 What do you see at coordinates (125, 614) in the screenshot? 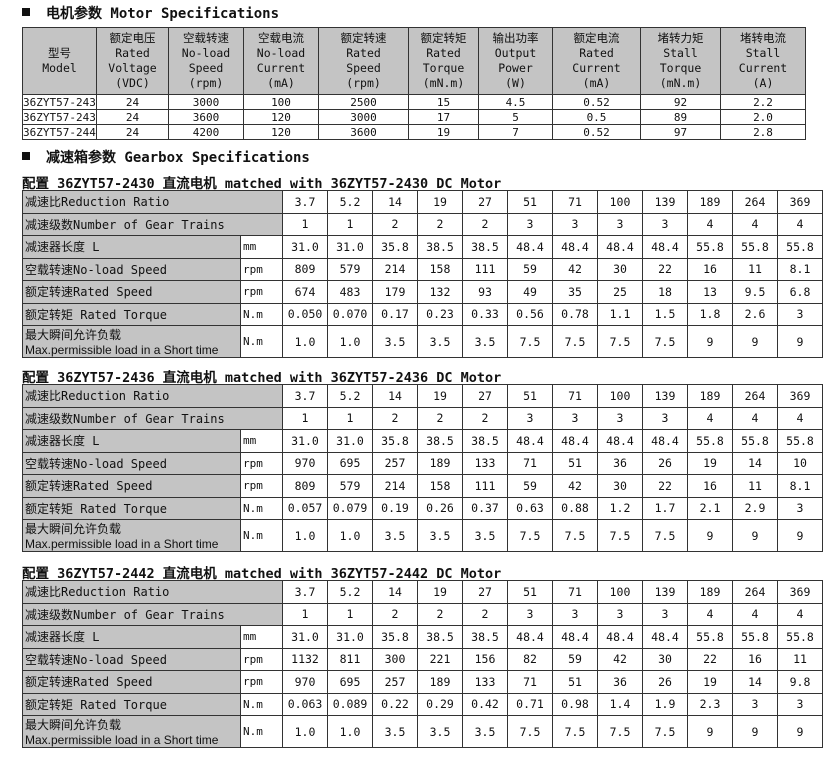
I see `label-line: 减速级数Number of Gear Trains` at bounding box center [125, 614].